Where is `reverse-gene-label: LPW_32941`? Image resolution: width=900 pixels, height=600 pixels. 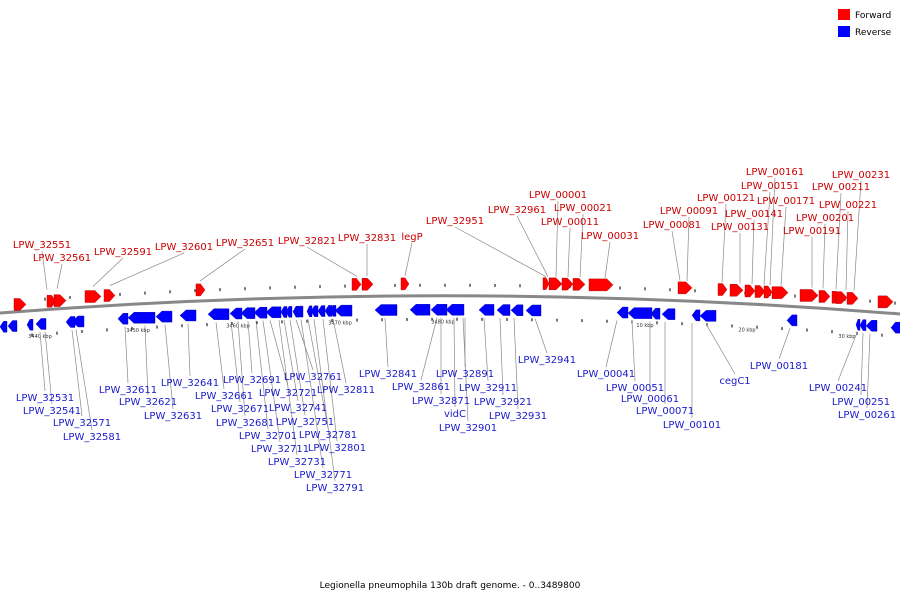
reverse-gene-label: LPW_32941 is located at coordinates (547, 360).